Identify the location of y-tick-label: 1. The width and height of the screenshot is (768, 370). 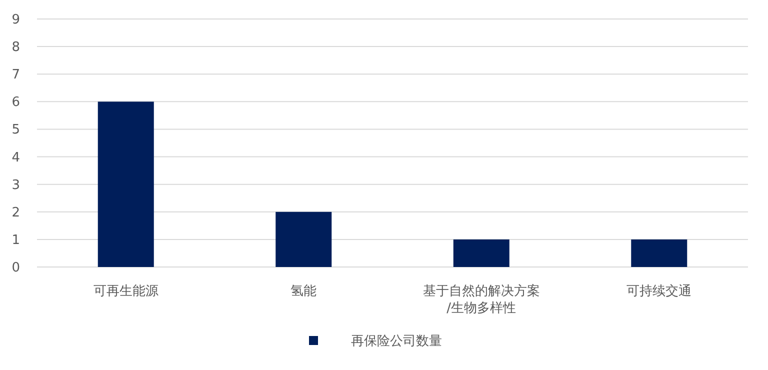
(16, 240).